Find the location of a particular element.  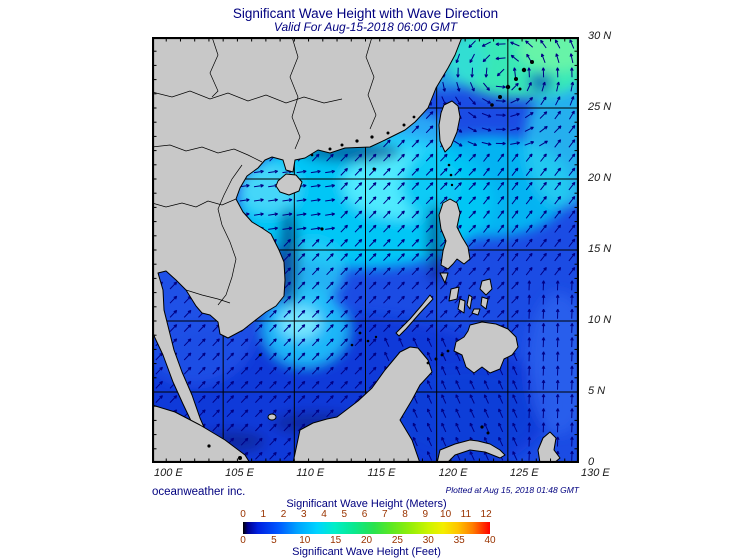

borneo-island is located at coordinates (362, 404).